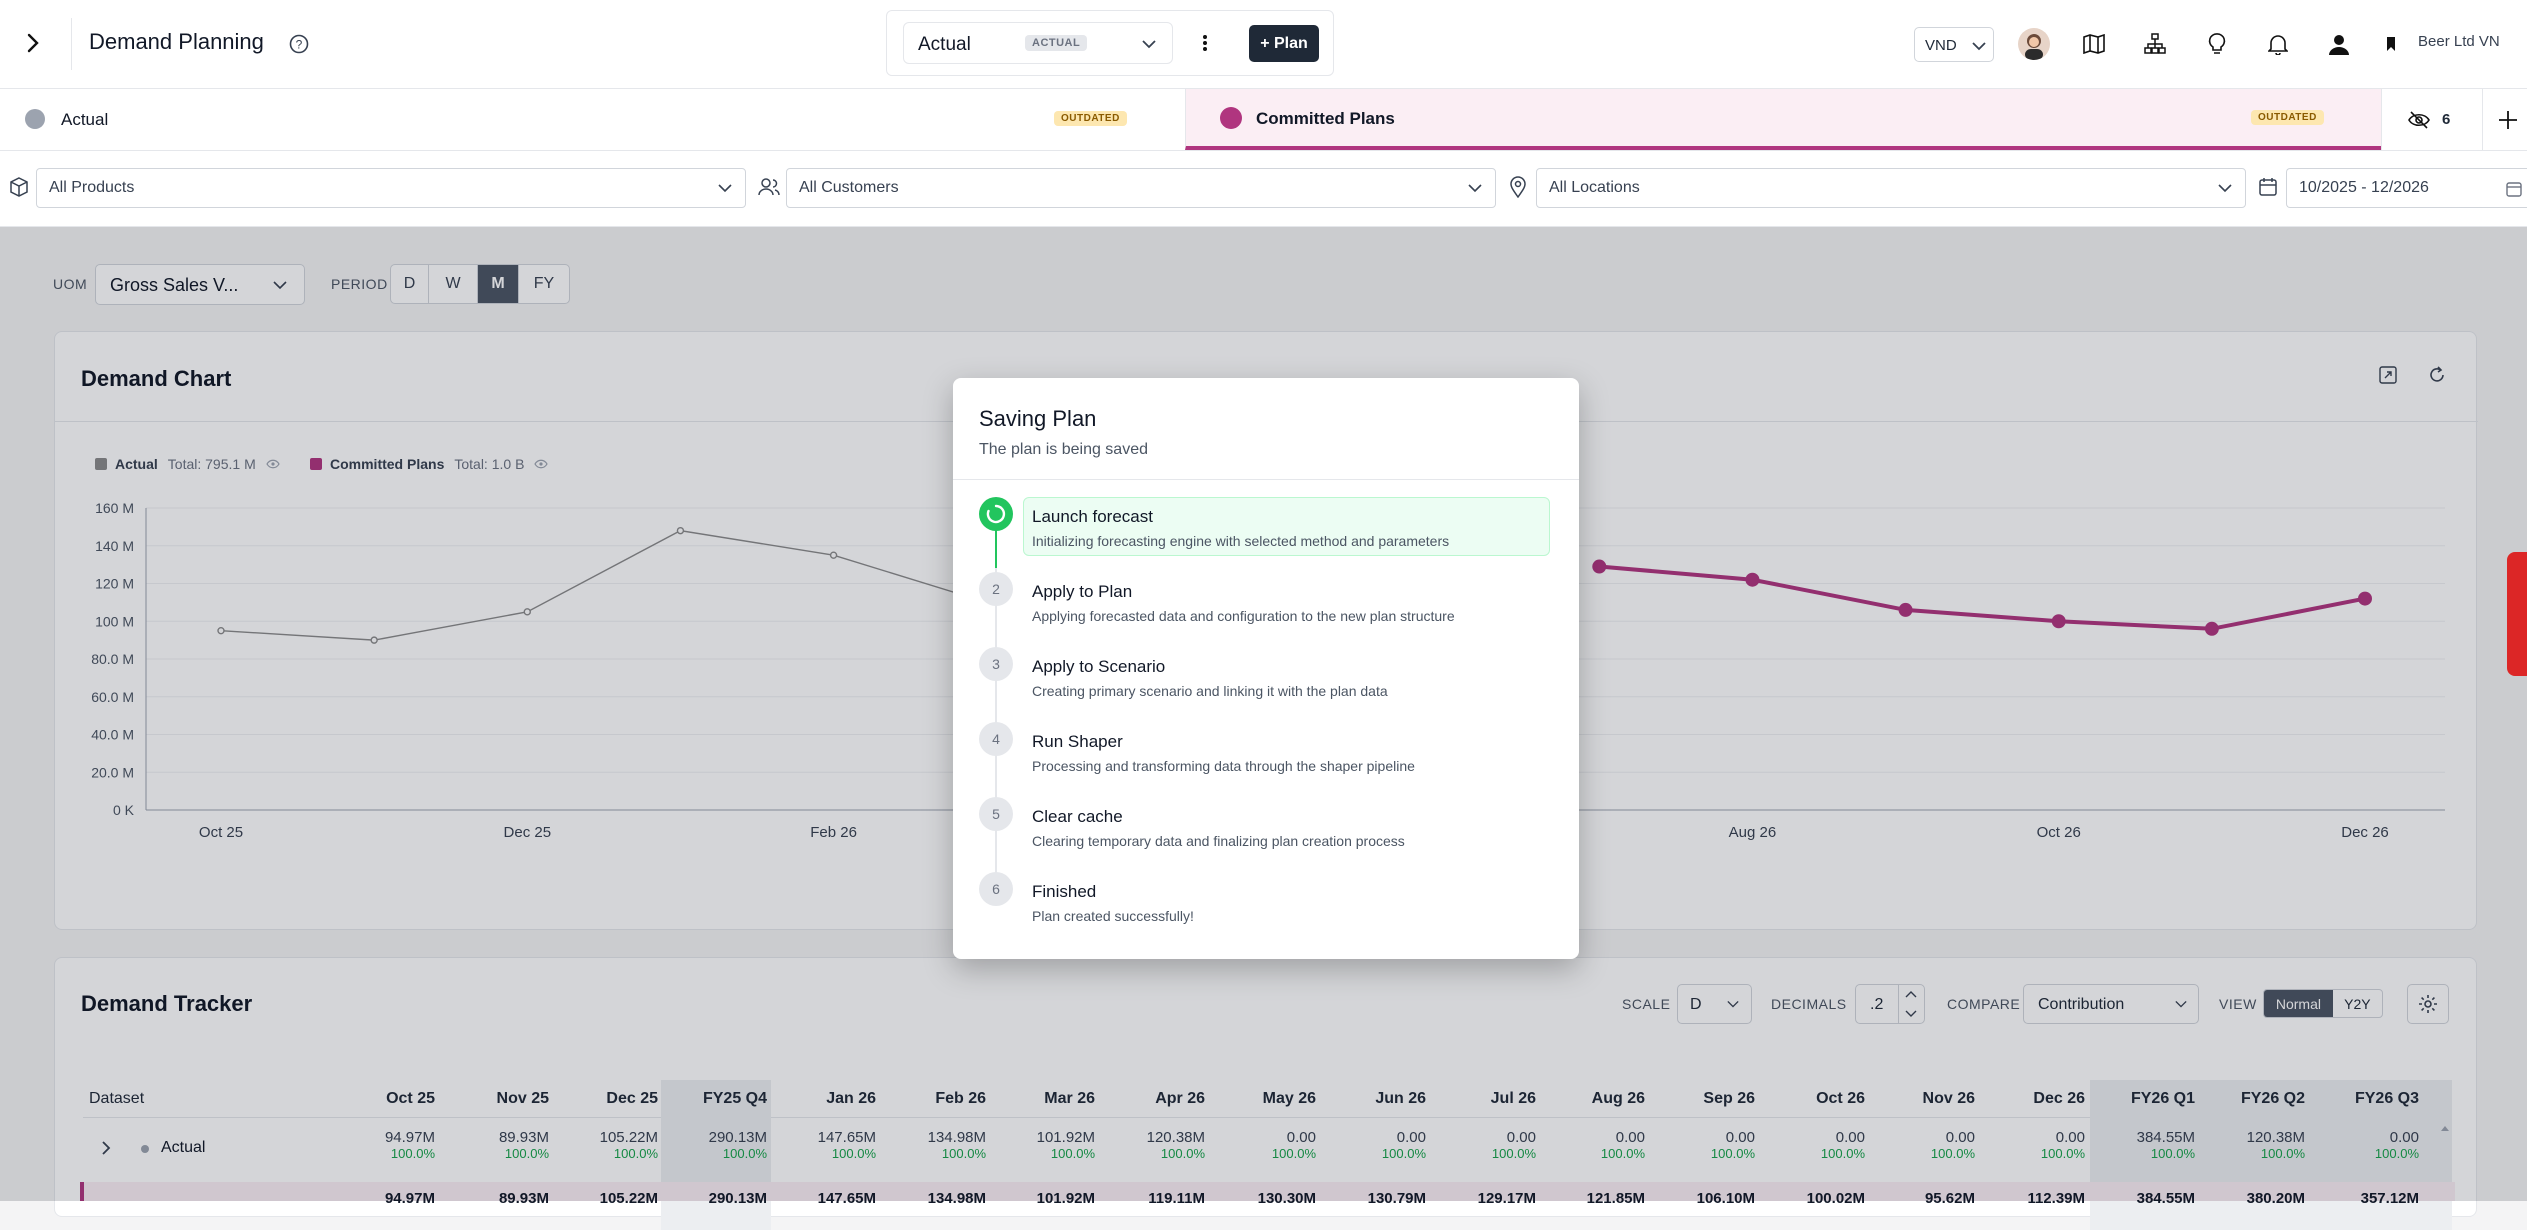 This screenshot has height=1230, width=2527. What do you see at coordinates (1141, 188) in the screenshot?
I see `customers-filter: All Customers` at bounding box center [1141, 188].